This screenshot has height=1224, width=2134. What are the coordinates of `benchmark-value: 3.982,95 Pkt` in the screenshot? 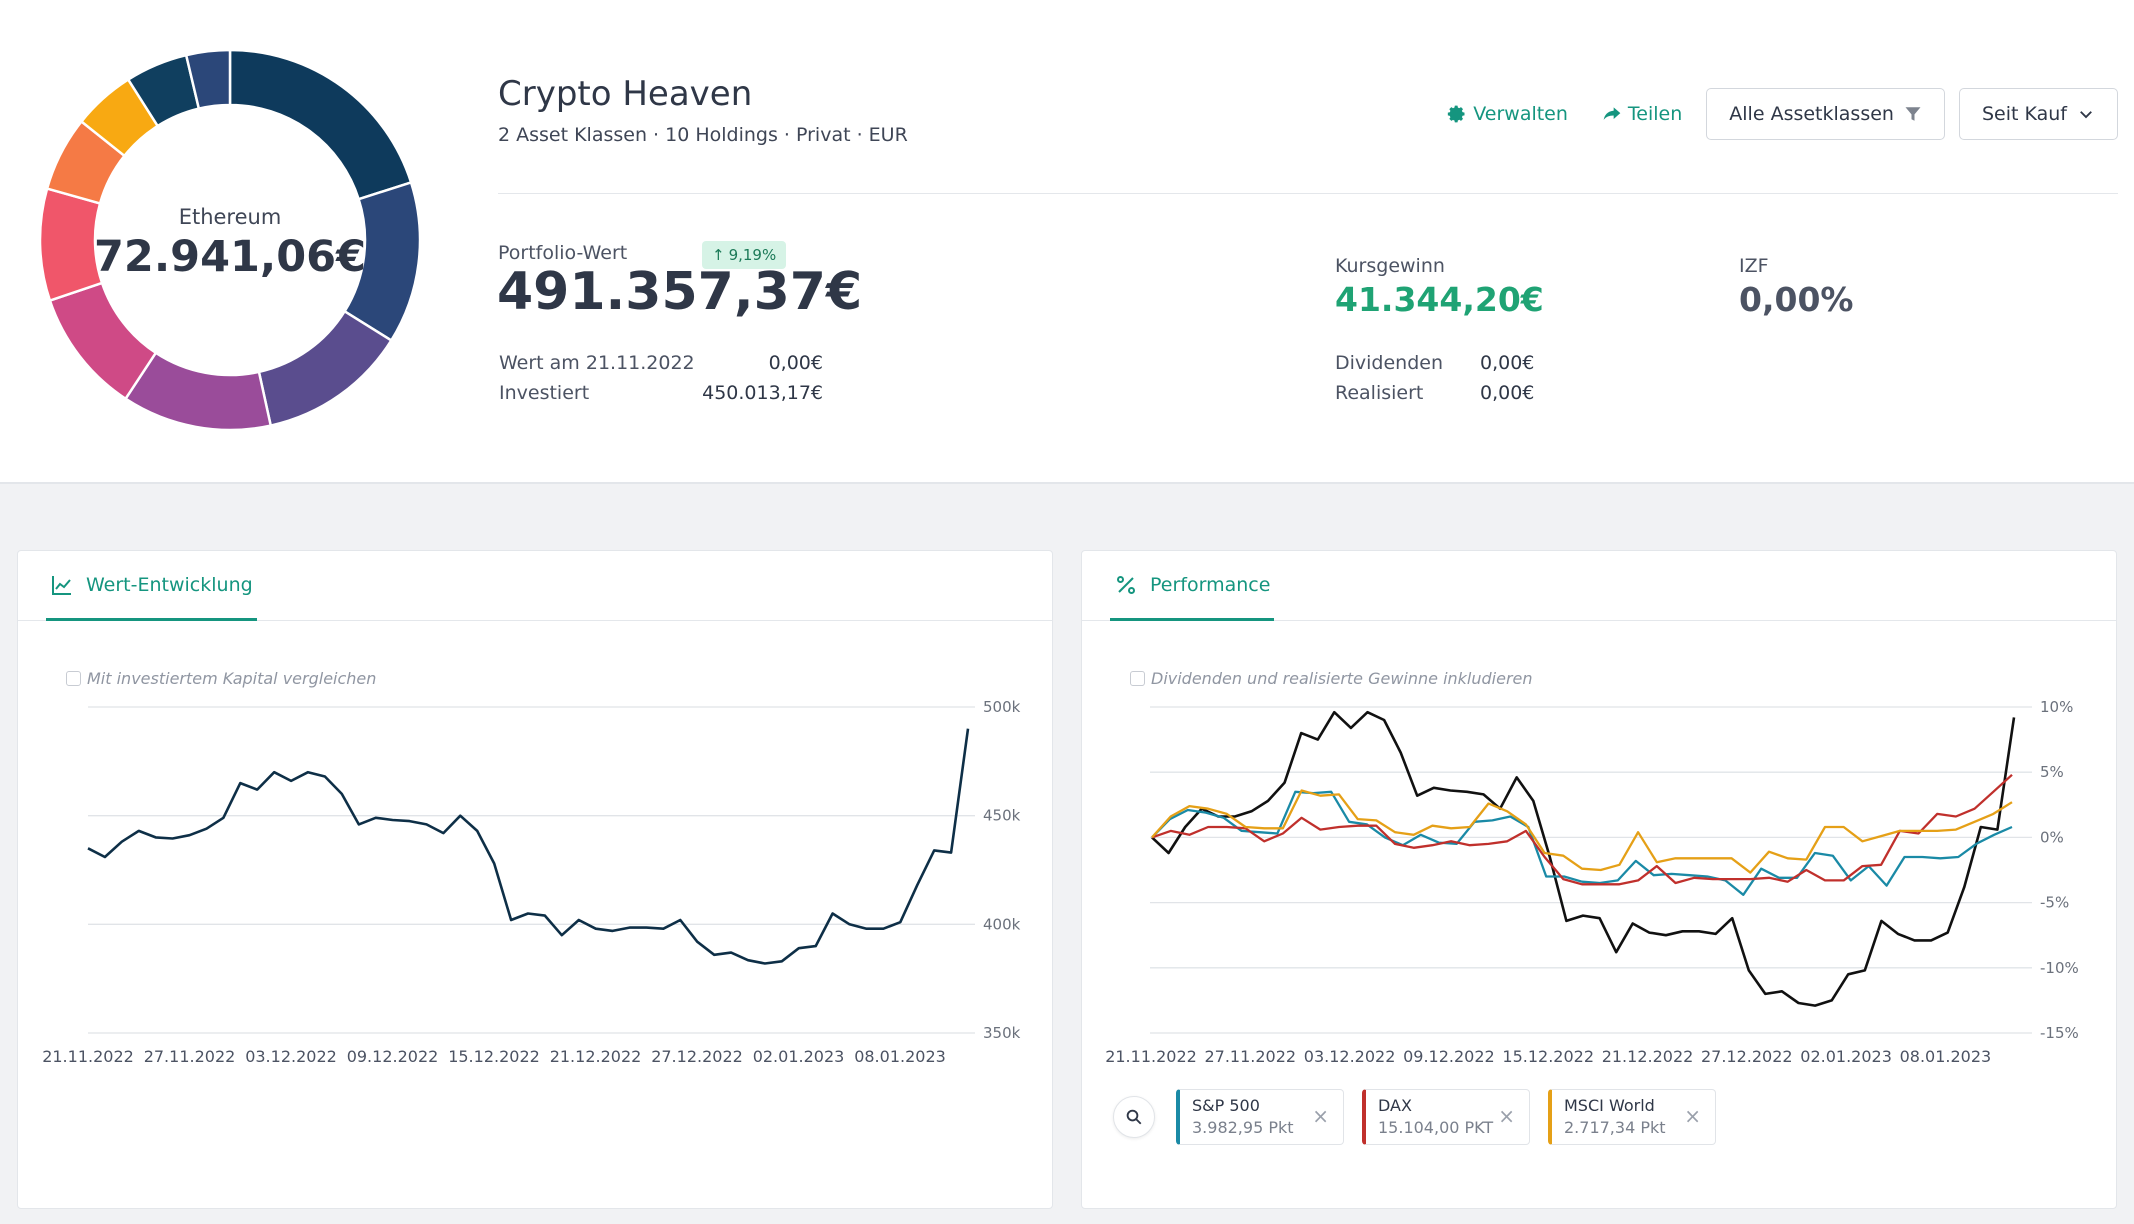 It's located at (1243, 1127).